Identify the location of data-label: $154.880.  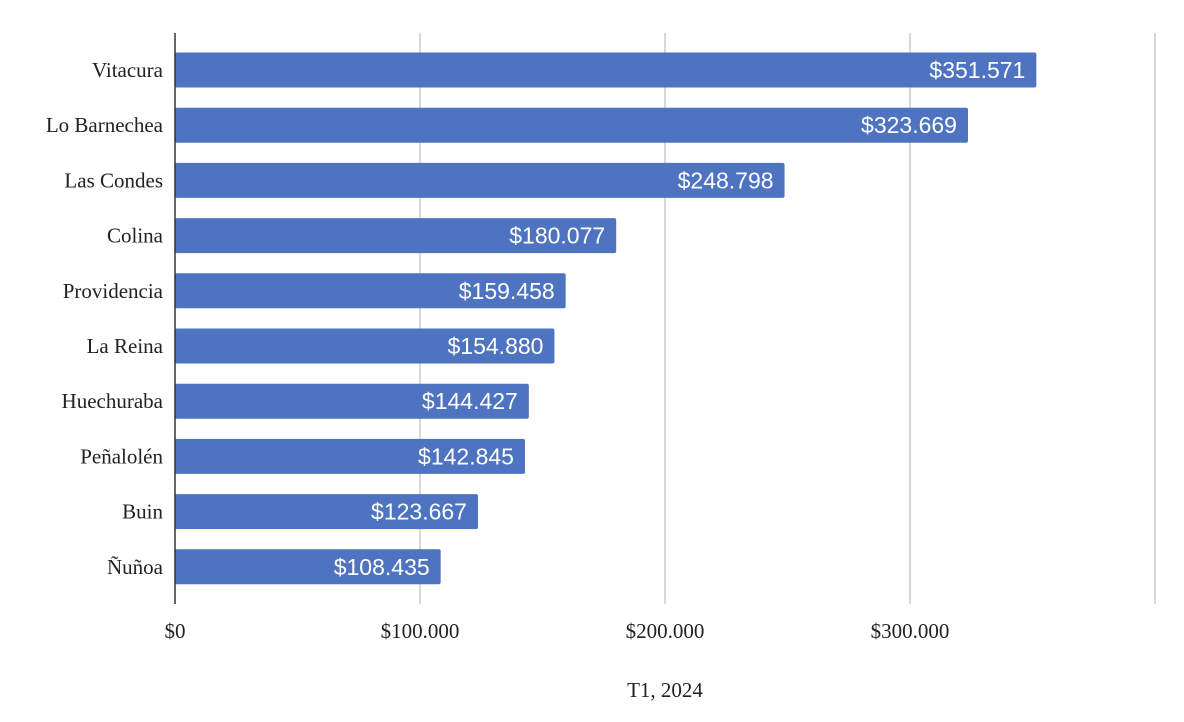
(496, 346).